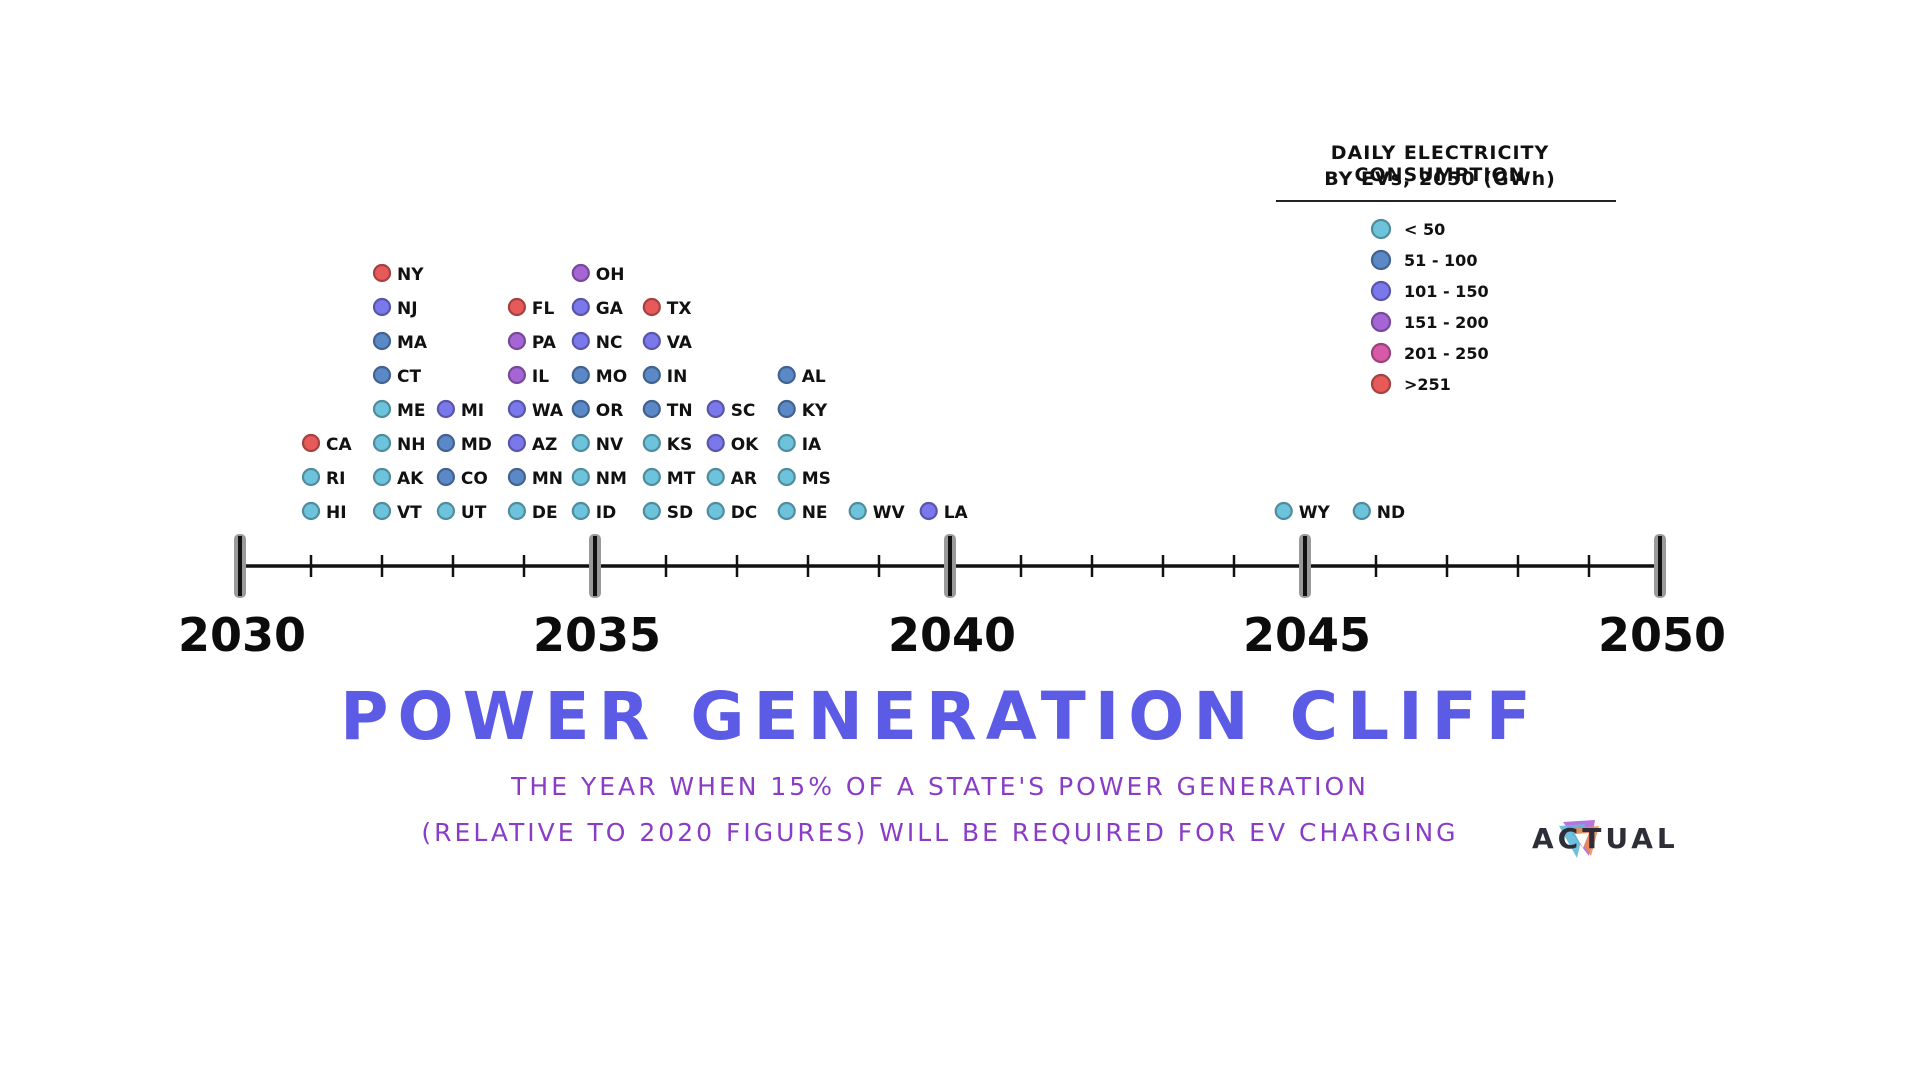  I want to click on state-label: MD, so click(476, 445).